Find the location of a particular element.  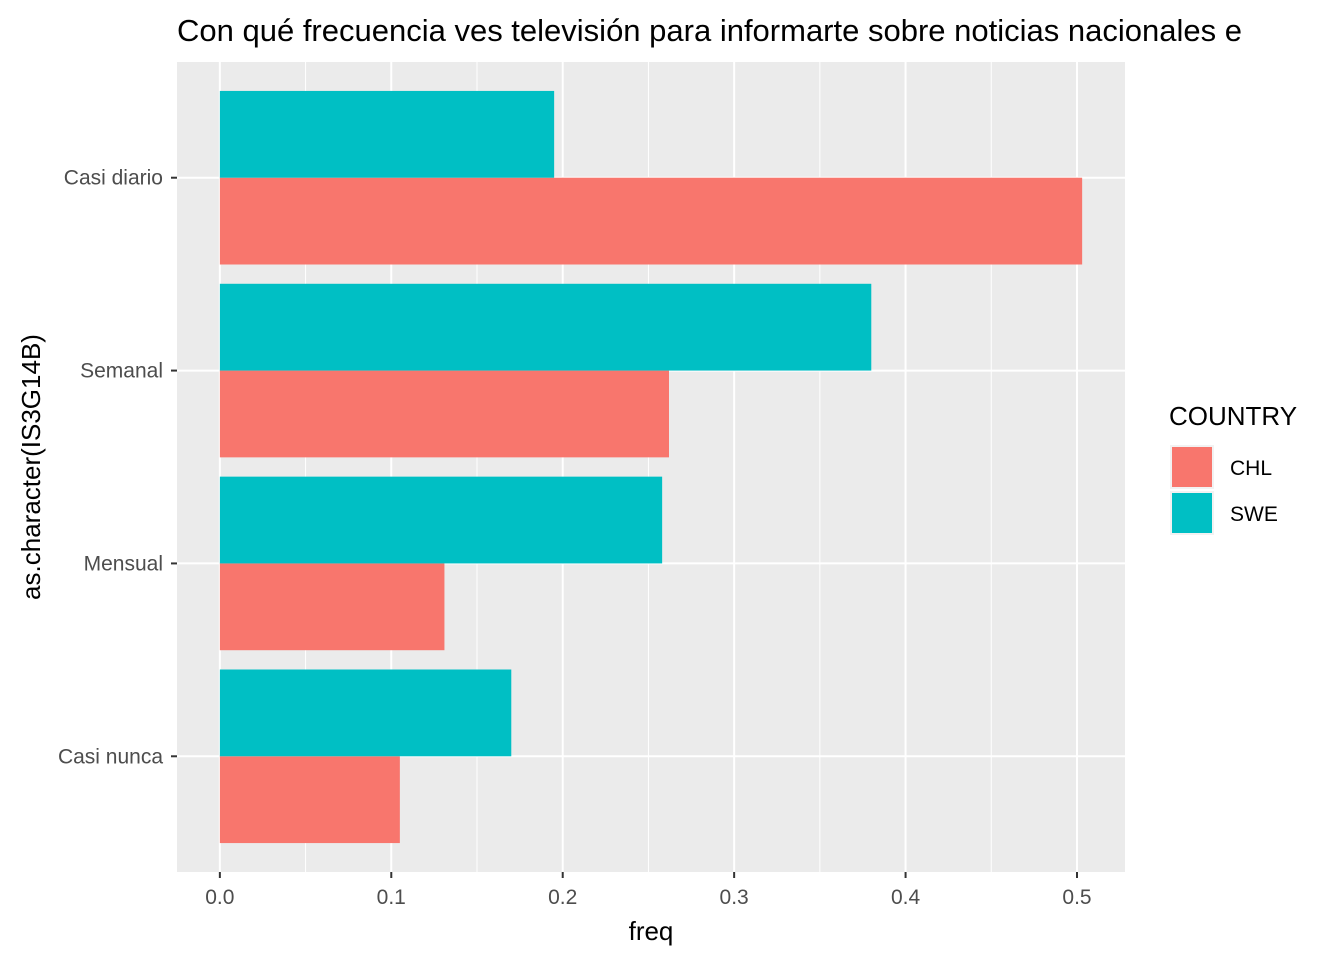

legend: COUNTRY CHL SWE is located at coordinates (1233, 468).